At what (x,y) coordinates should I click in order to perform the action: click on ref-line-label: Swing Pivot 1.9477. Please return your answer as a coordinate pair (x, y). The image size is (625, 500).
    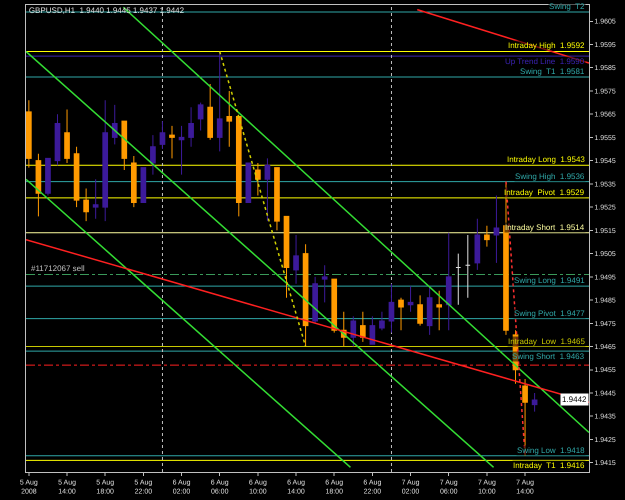
    Looking at the image, I should click on (550, 313).